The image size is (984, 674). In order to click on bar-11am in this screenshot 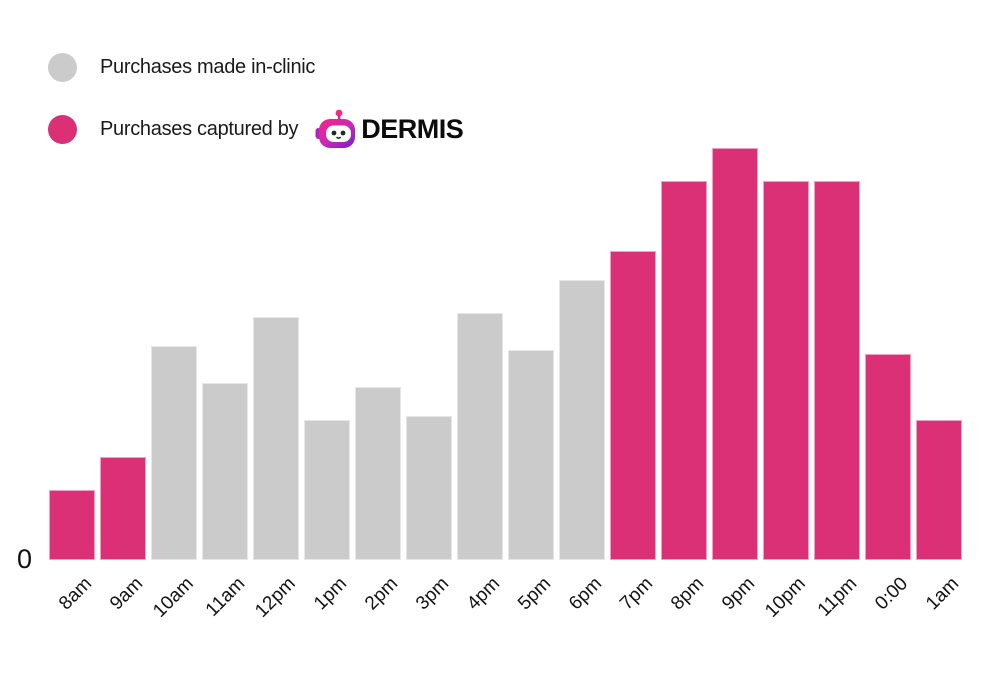, I will do `click(225, 471)`.